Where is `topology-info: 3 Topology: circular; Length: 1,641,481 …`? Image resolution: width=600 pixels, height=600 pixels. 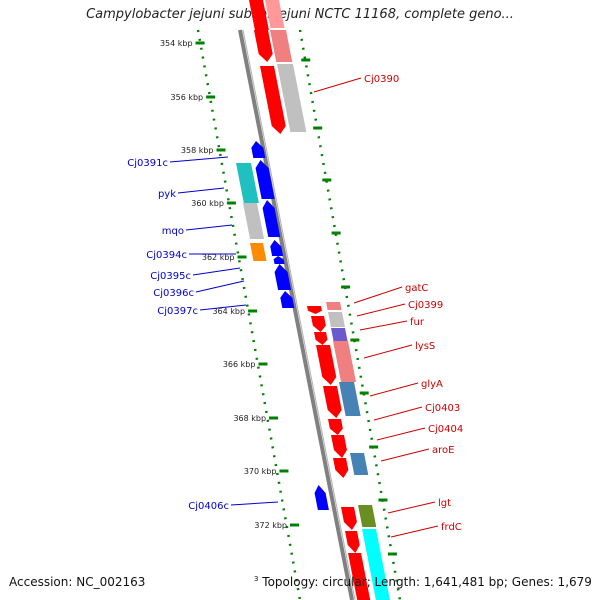 topology-info: 3 Topology: circular; Length: 1,641,481 … is located at coordinates (423, 582).